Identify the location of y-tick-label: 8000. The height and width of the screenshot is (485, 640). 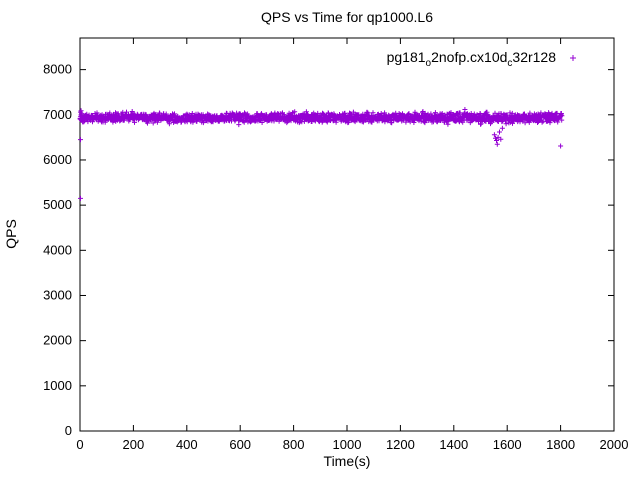
(57, 69).